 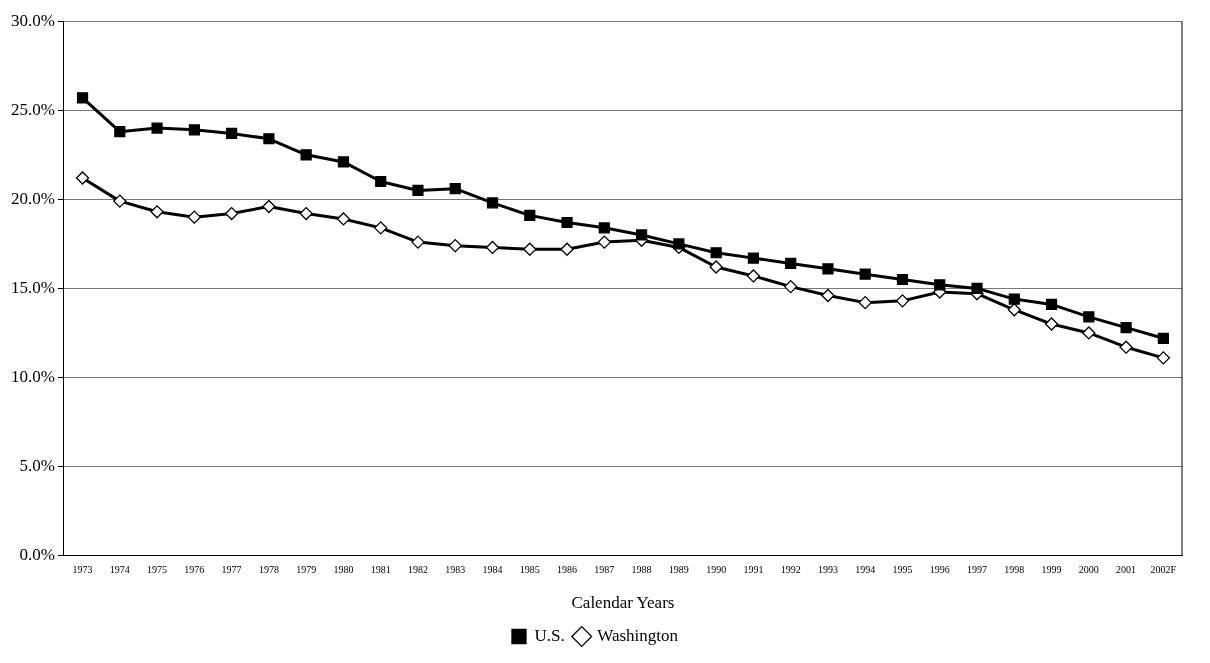 I want to click on y-tick-label: 0.0%, so click(x=37, y=555).